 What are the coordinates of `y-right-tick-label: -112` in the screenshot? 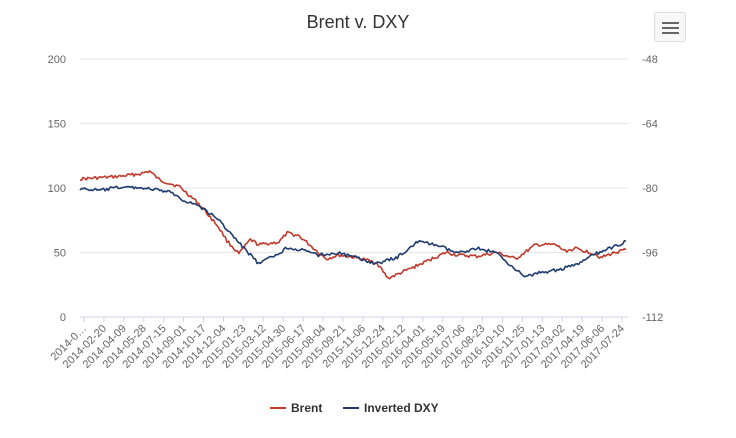 It's located at (652, 318).